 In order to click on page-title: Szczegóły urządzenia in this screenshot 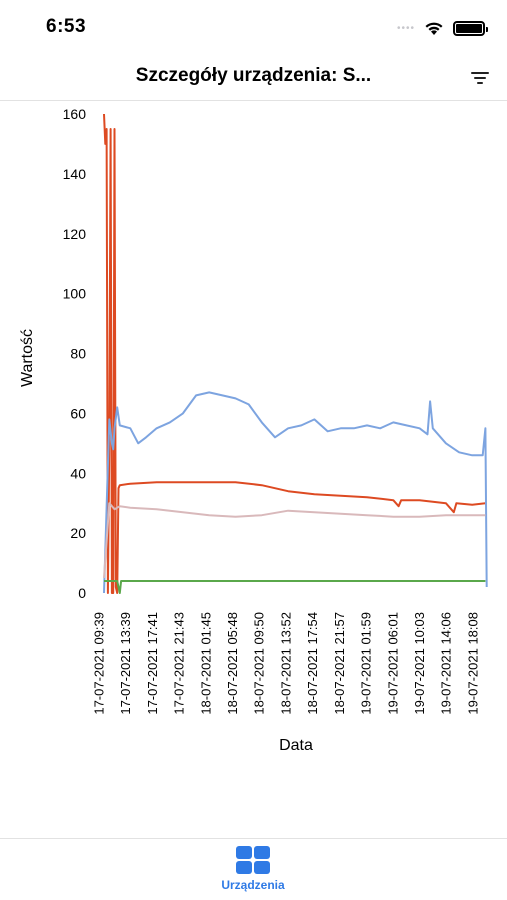, I will do `click(253, 75)`.